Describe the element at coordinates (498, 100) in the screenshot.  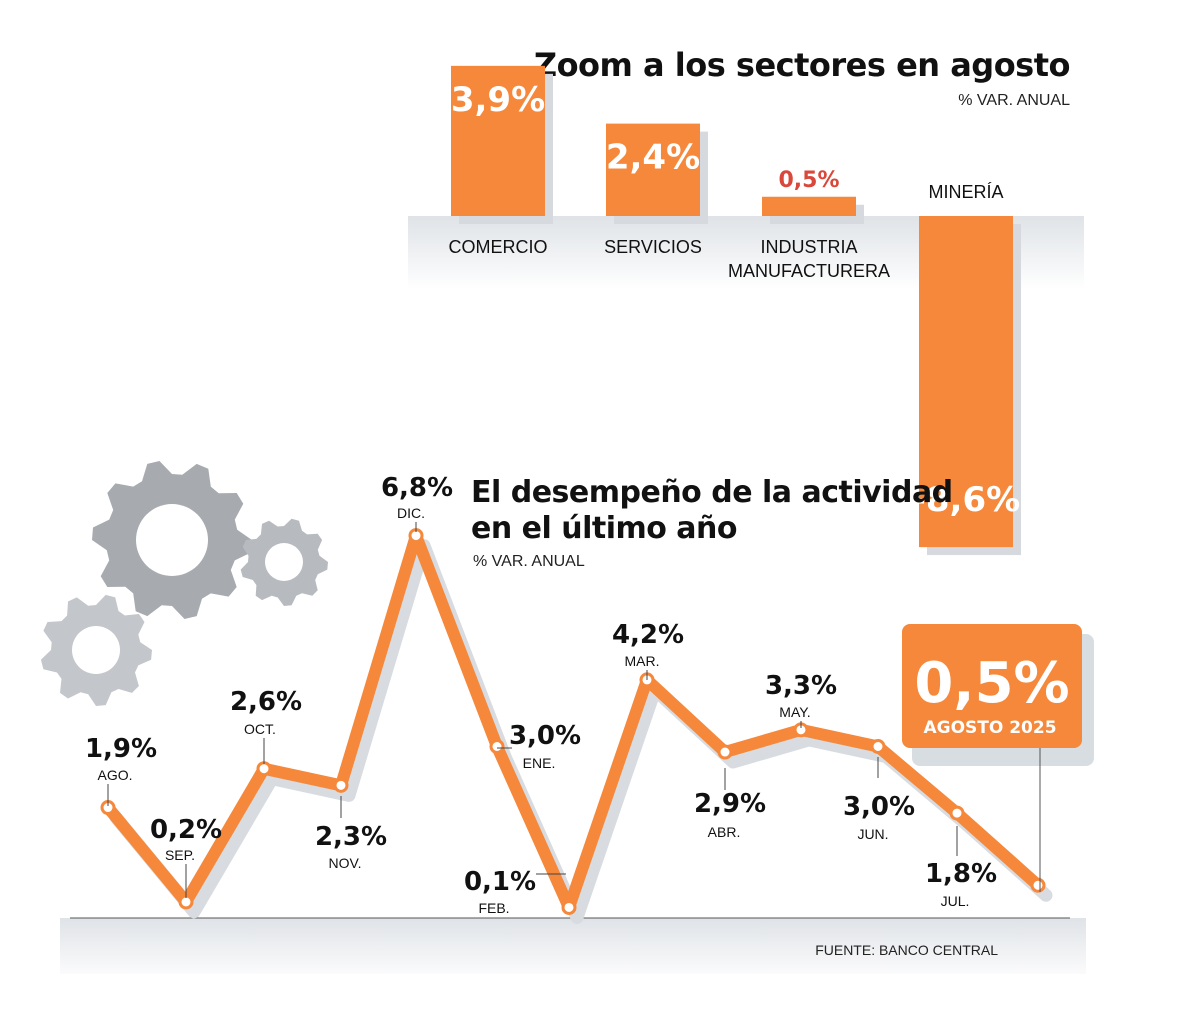
I see `bar-value-label: 3,9%` at that location.